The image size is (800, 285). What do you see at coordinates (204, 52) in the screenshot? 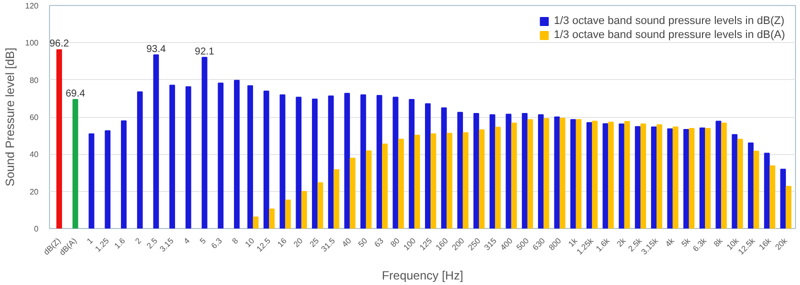
I see `data-label: 92.1` at bounding box center [204, 52].